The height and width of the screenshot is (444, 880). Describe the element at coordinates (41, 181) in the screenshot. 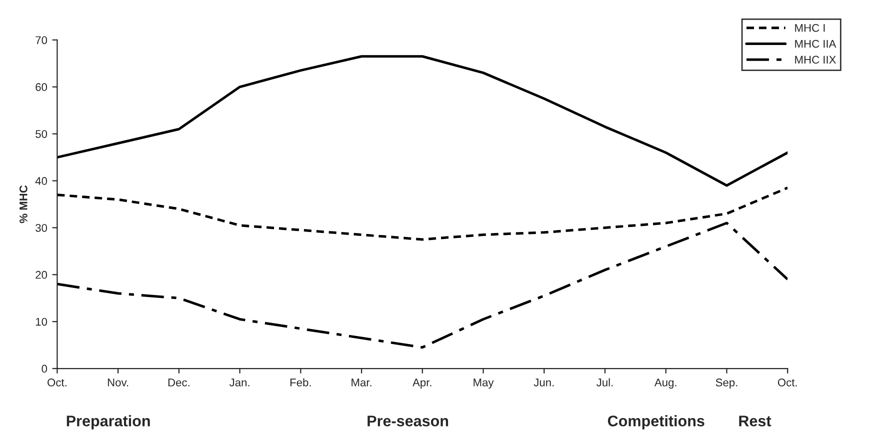

I see `y-tick-label: 40` at that location.